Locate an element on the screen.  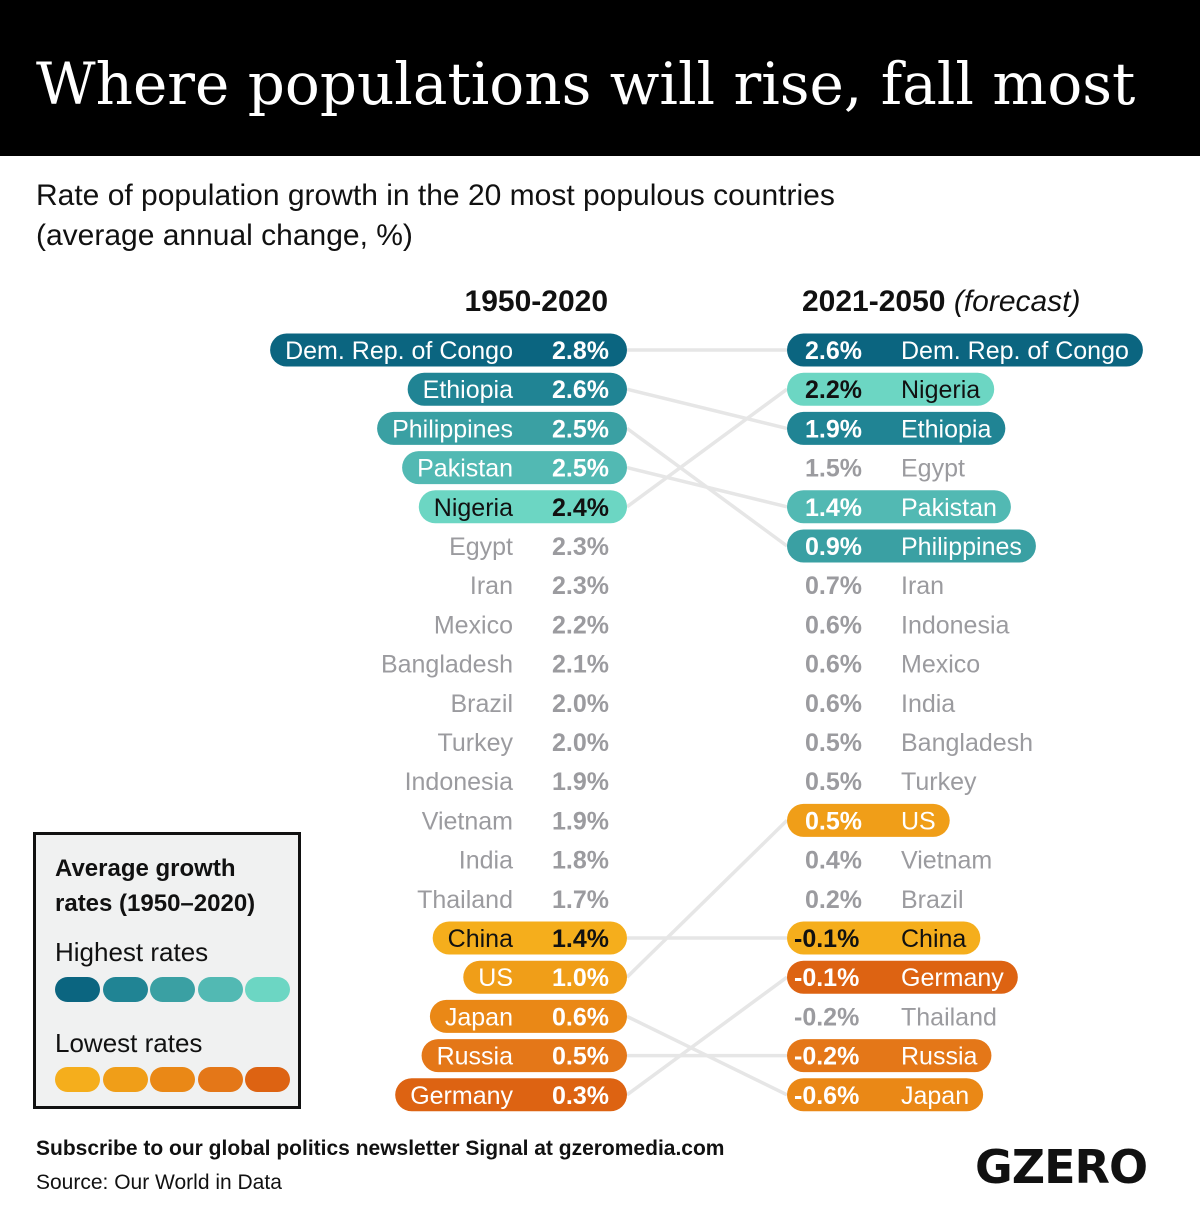
right-country-label: Russia is located at coordinates (939, 1057).